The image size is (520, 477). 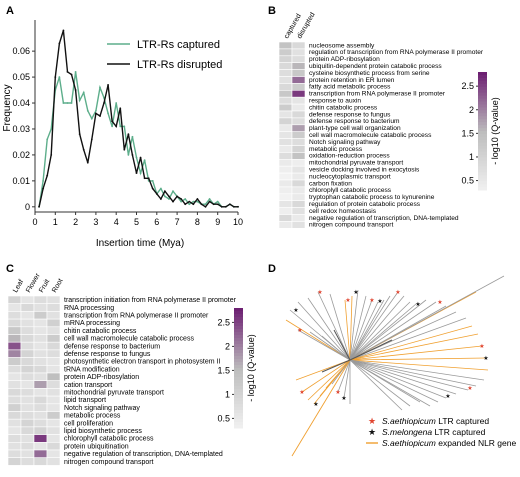 What do you see at coordinates (34, 222) in the screenshot?
I see `x-tick-label: 0` at bounding box center [34, 222].